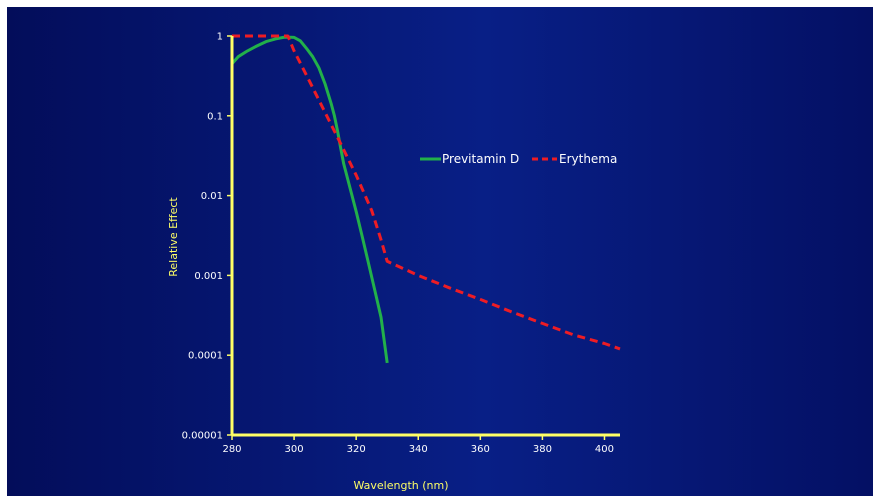 Image resolution: width=880 pixels, height=503 pixels. Describe the element at coordinates (208, 276) in the screenshot. I see `y-tick-label: 0.001` at that location.